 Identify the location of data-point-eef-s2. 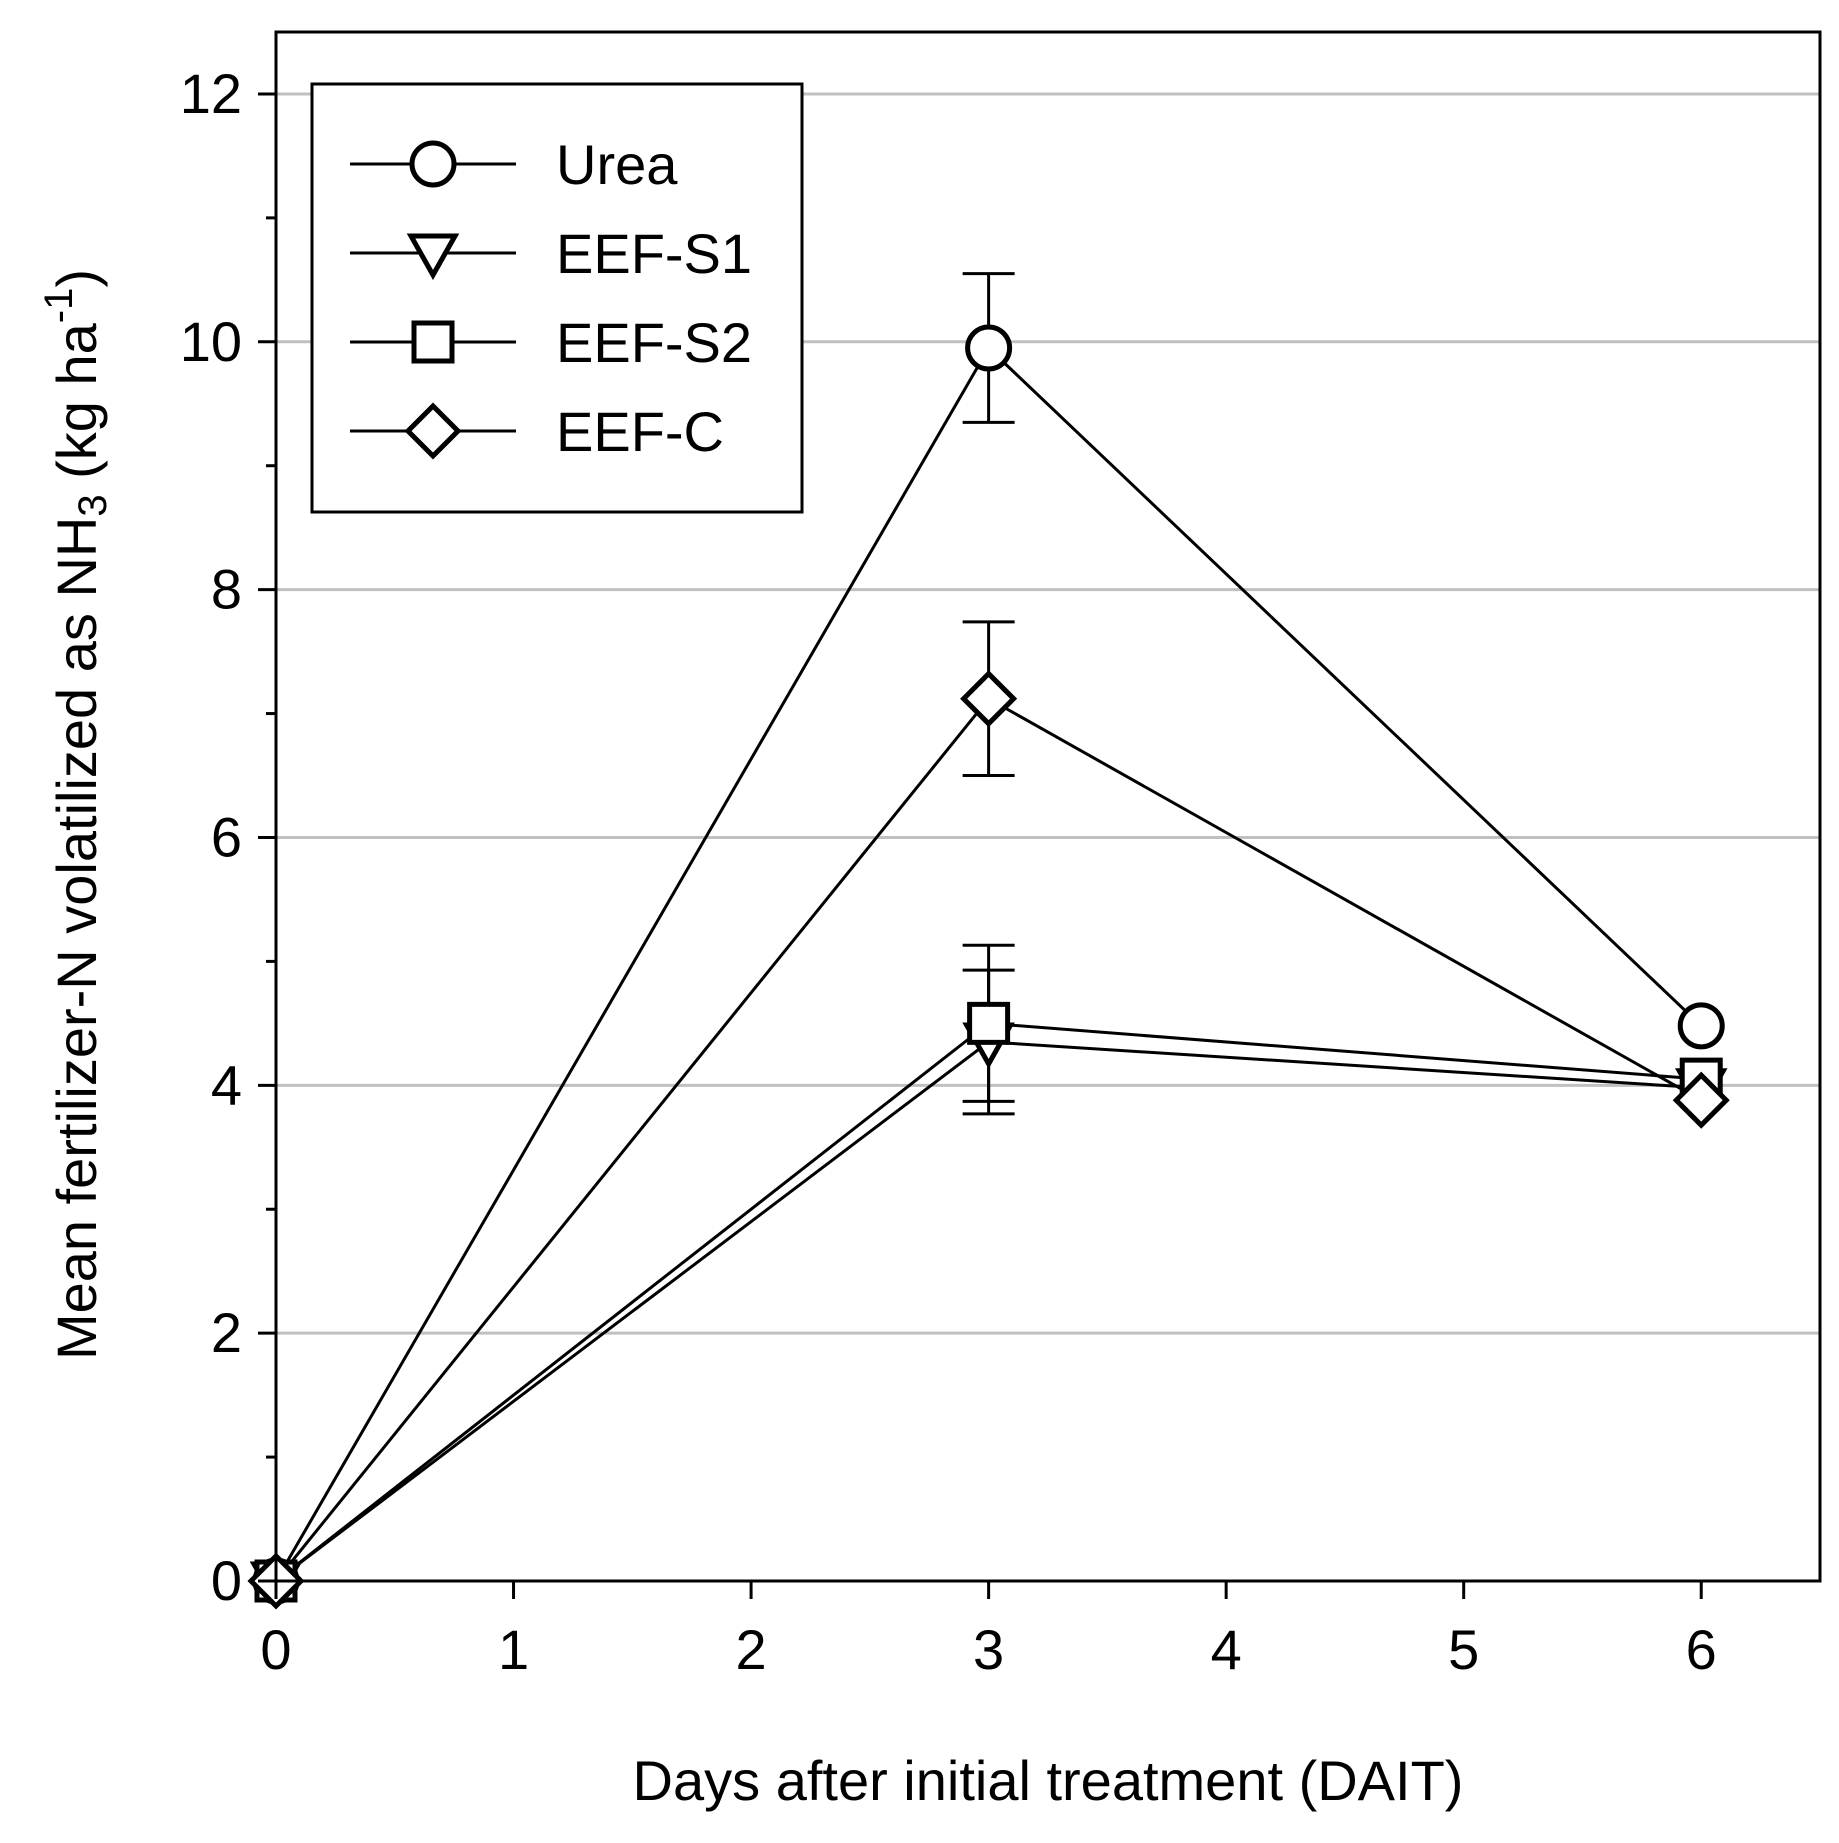
(989, 1023).